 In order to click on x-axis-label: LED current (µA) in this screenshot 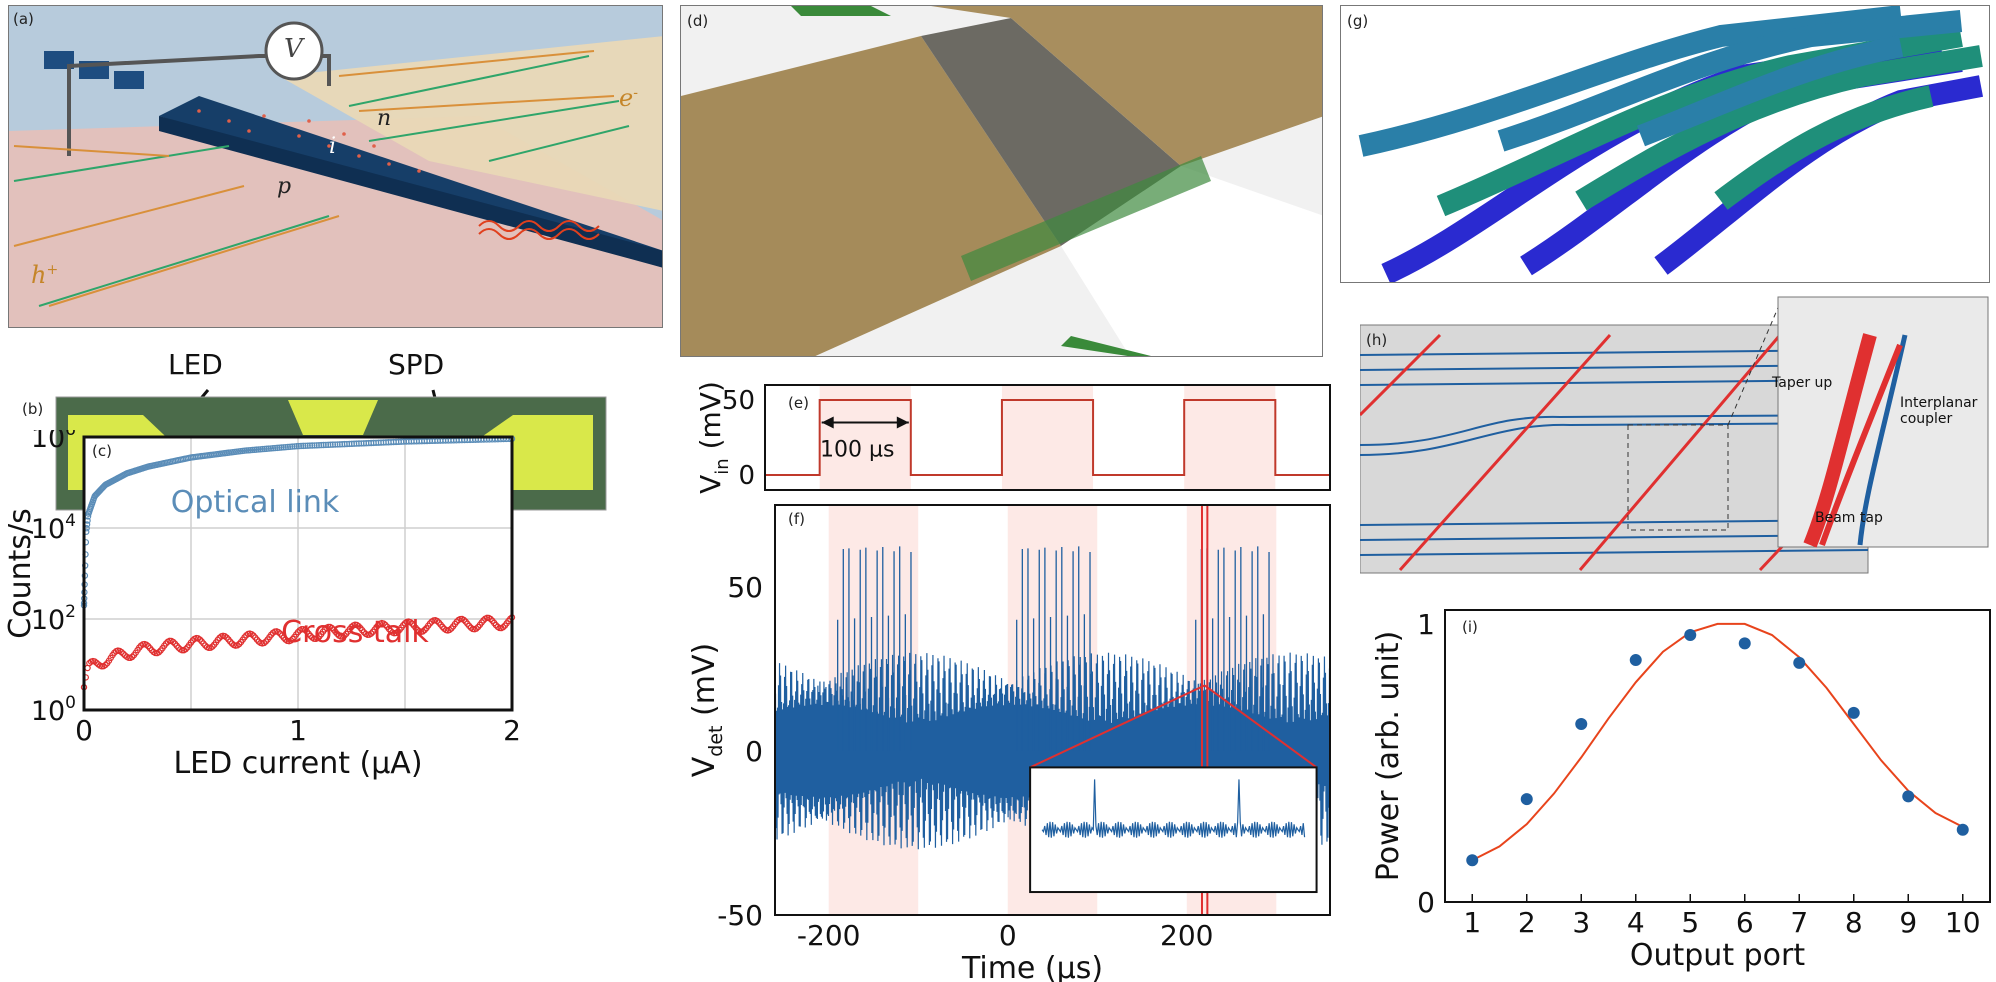, I will do `click(297, 763)`.